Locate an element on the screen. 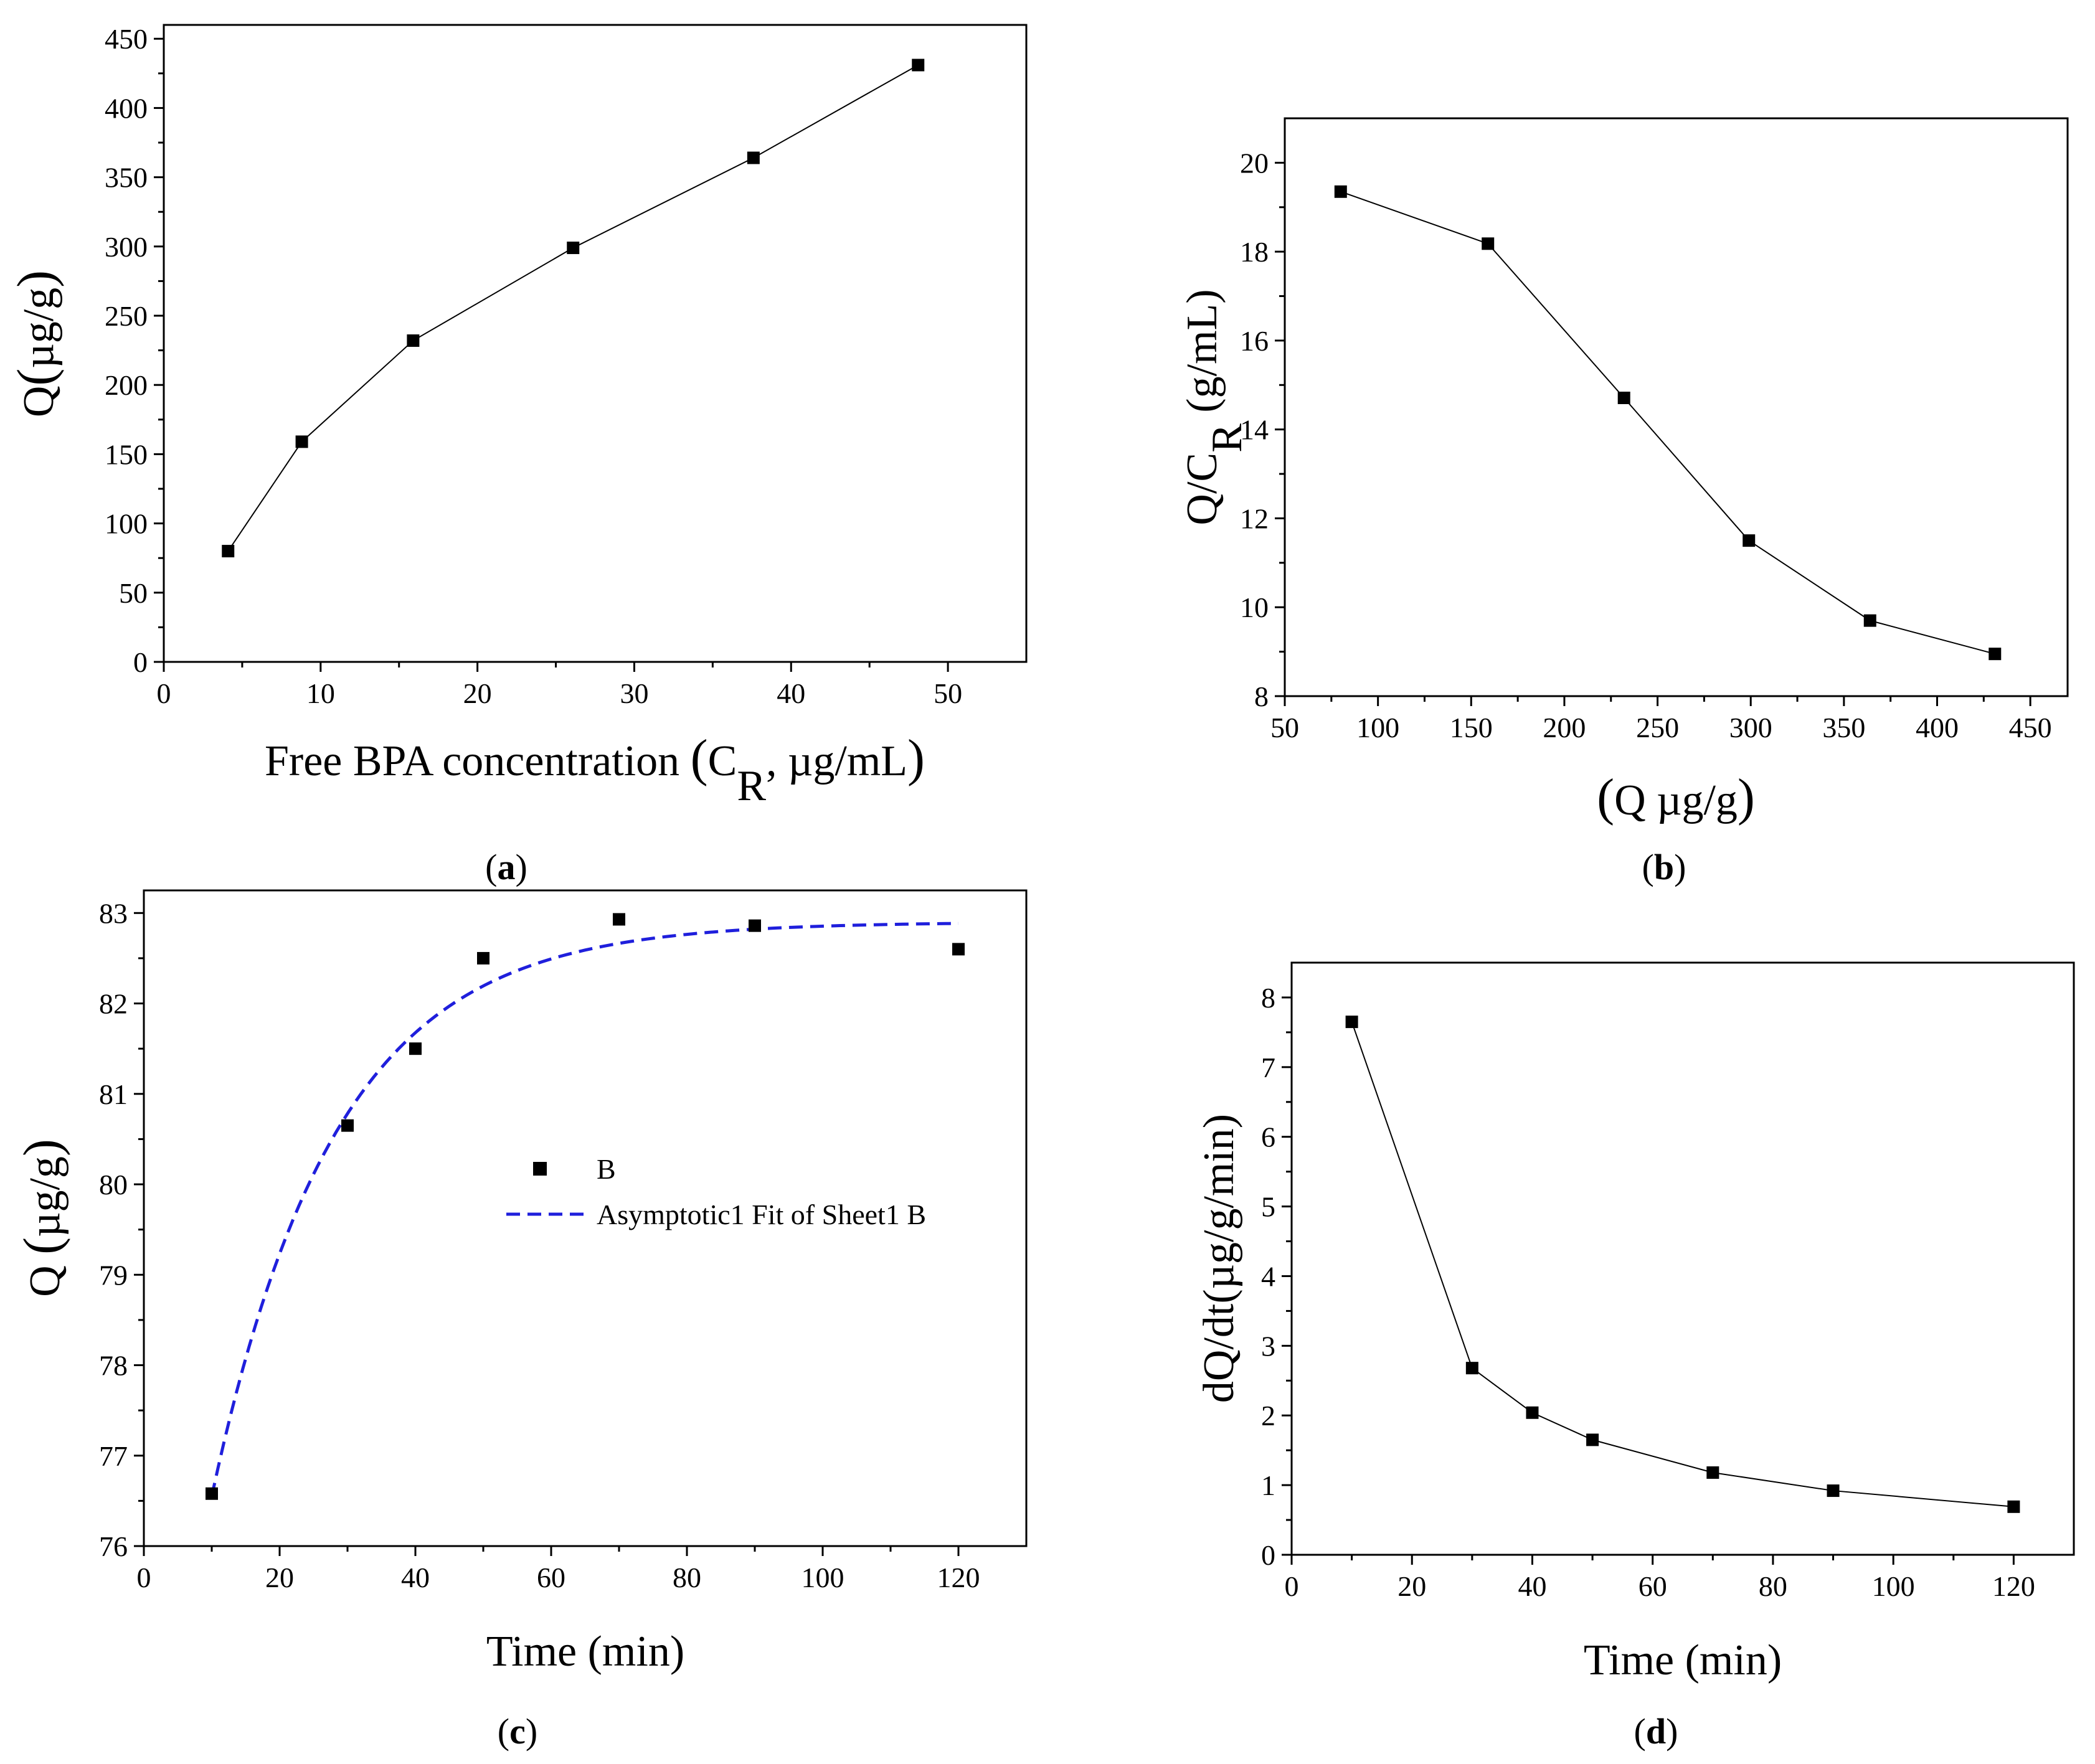 This screenshot has height=1764, width=2095. y-tick-label: 50 is located at coordinates (133, 593).